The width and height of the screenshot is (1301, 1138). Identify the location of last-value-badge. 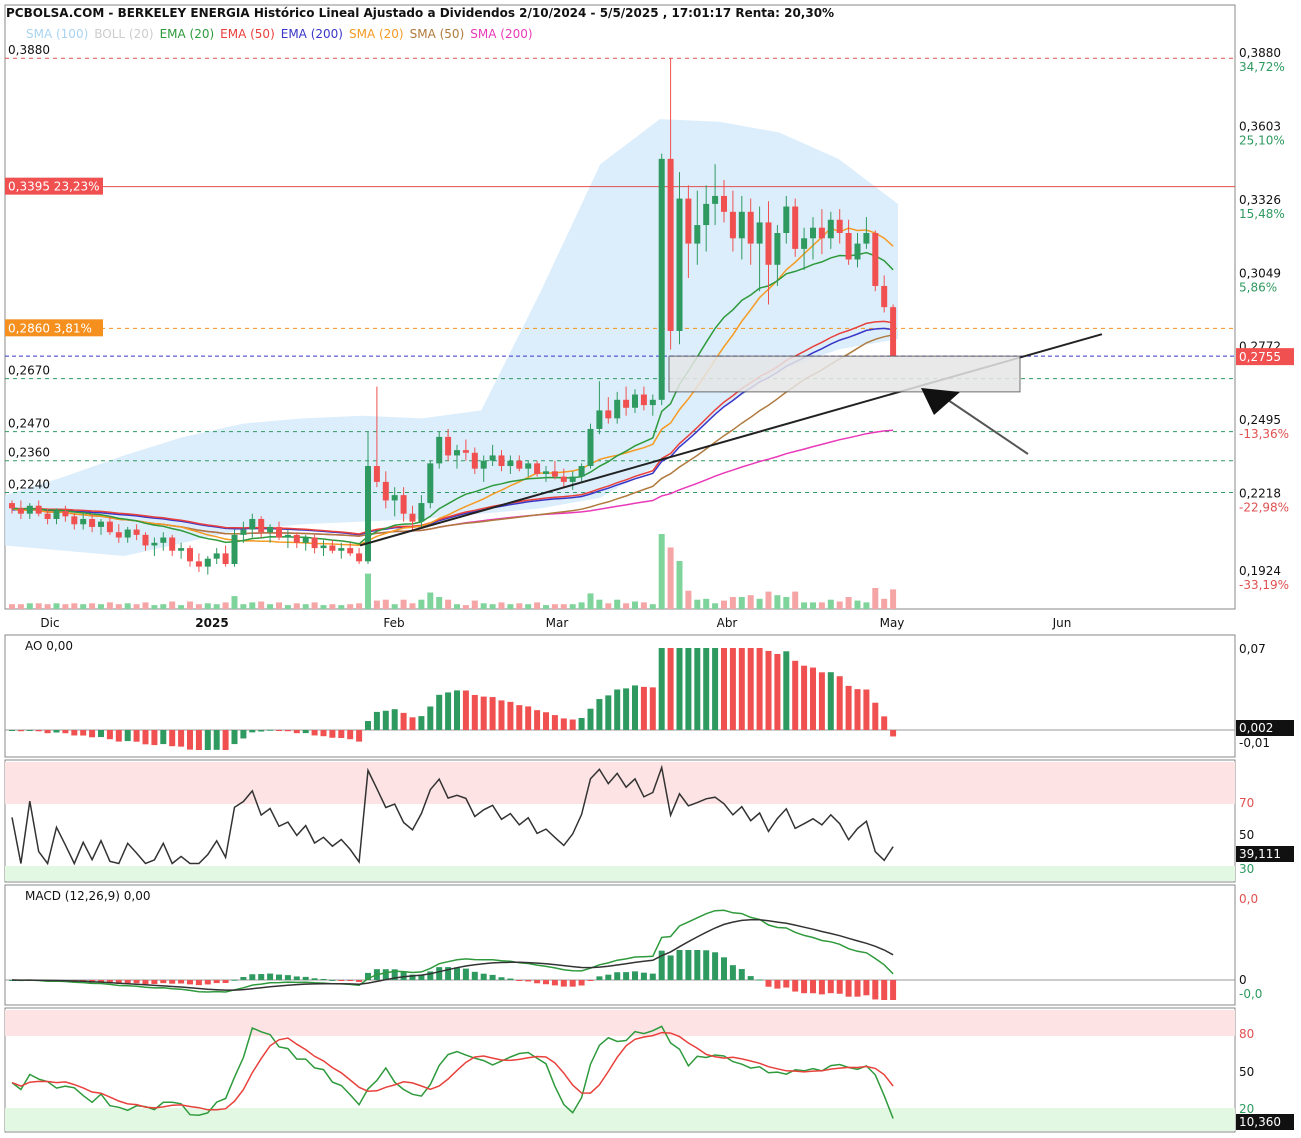
(1265, 854).